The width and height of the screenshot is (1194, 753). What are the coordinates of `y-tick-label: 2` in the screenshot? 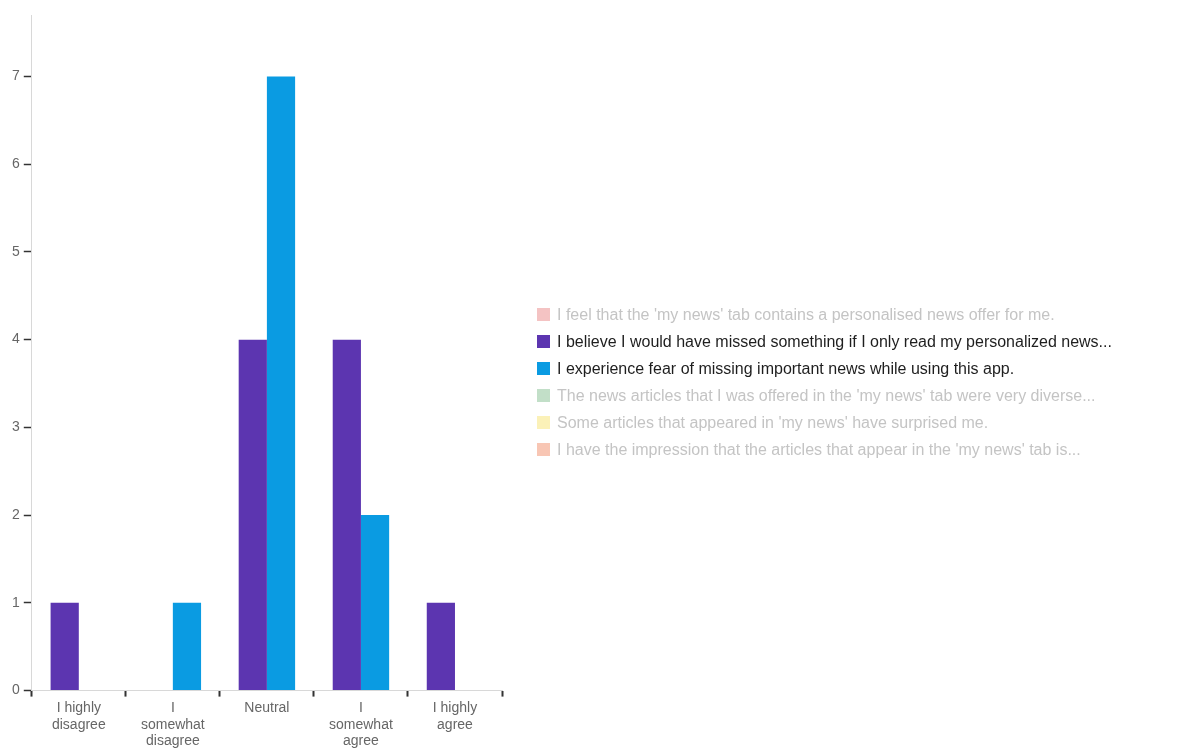 It's located at (15, 513).